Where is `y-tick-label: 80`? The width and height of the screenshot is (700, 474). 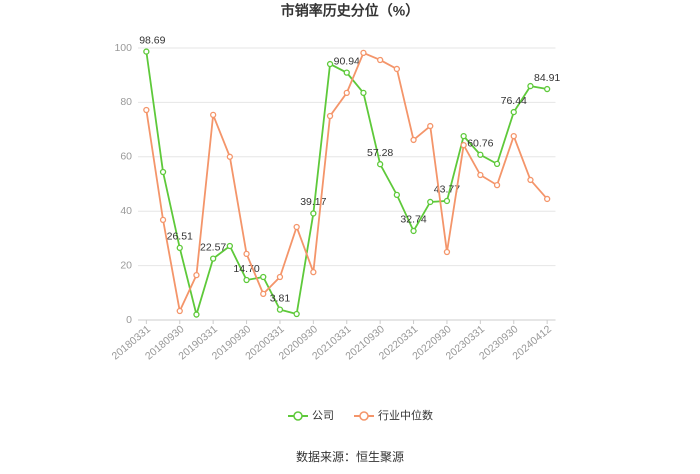
y-tick-label: 80 is located at coordinates (126, 102).